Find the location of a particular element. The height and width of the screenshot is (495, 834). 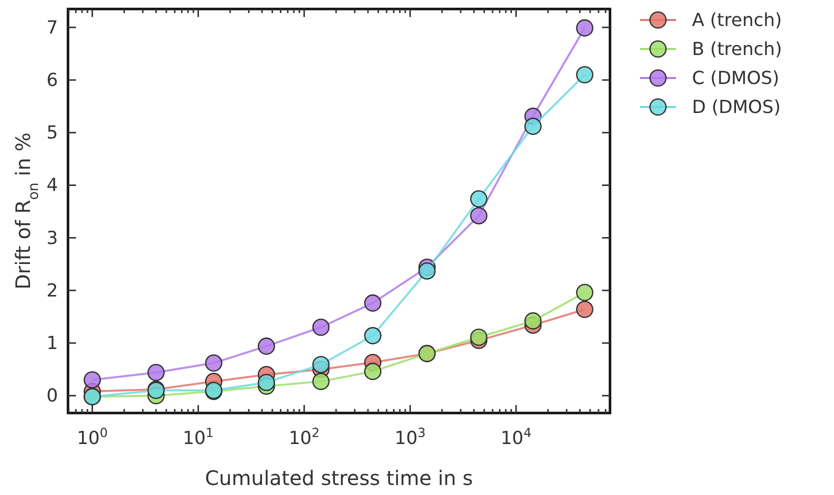

y-tick-label: 2 is located at coordinates (52, 291).